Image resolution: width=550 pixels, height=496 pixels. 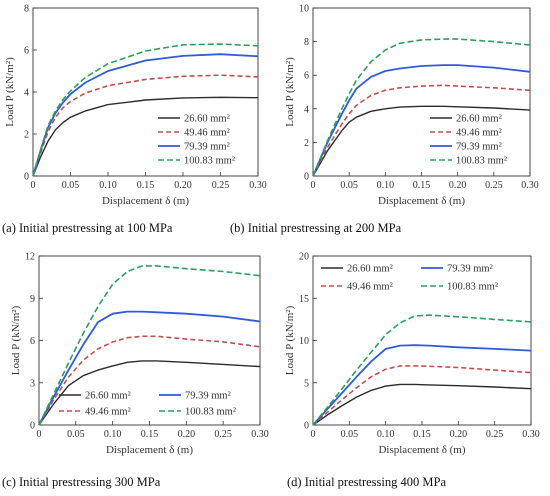 What do you see at coordinates (32, 299) in the screenshot?
I see `y-tick-label: 9` at bounding box center [32, 299].